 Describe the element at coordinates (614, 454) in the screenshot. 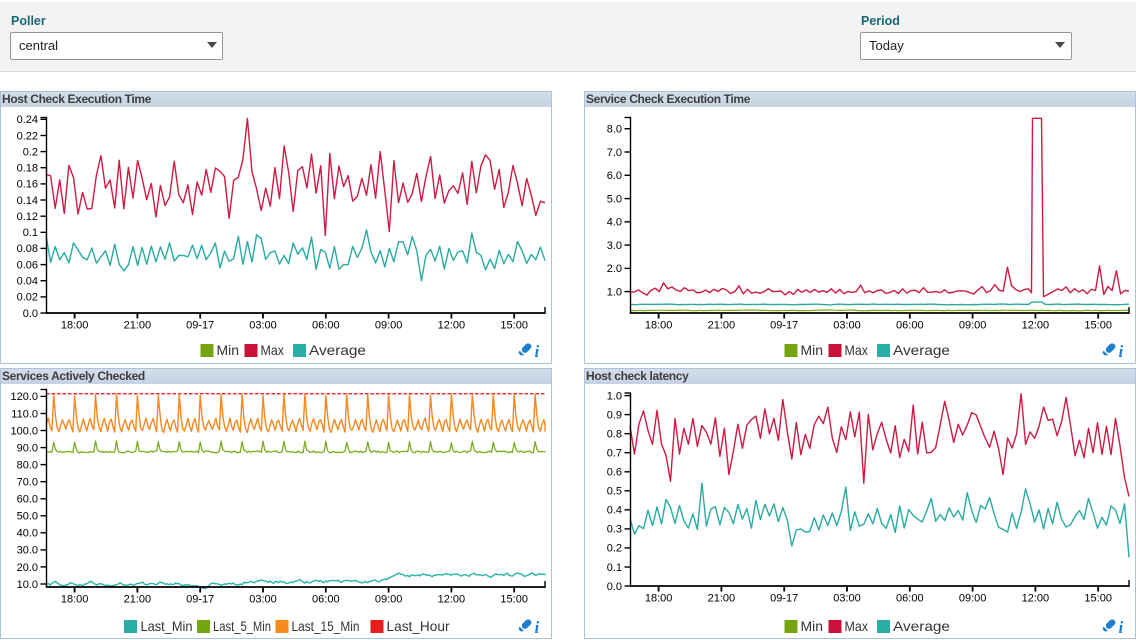

I see `svg-text: 0.7` at that location.